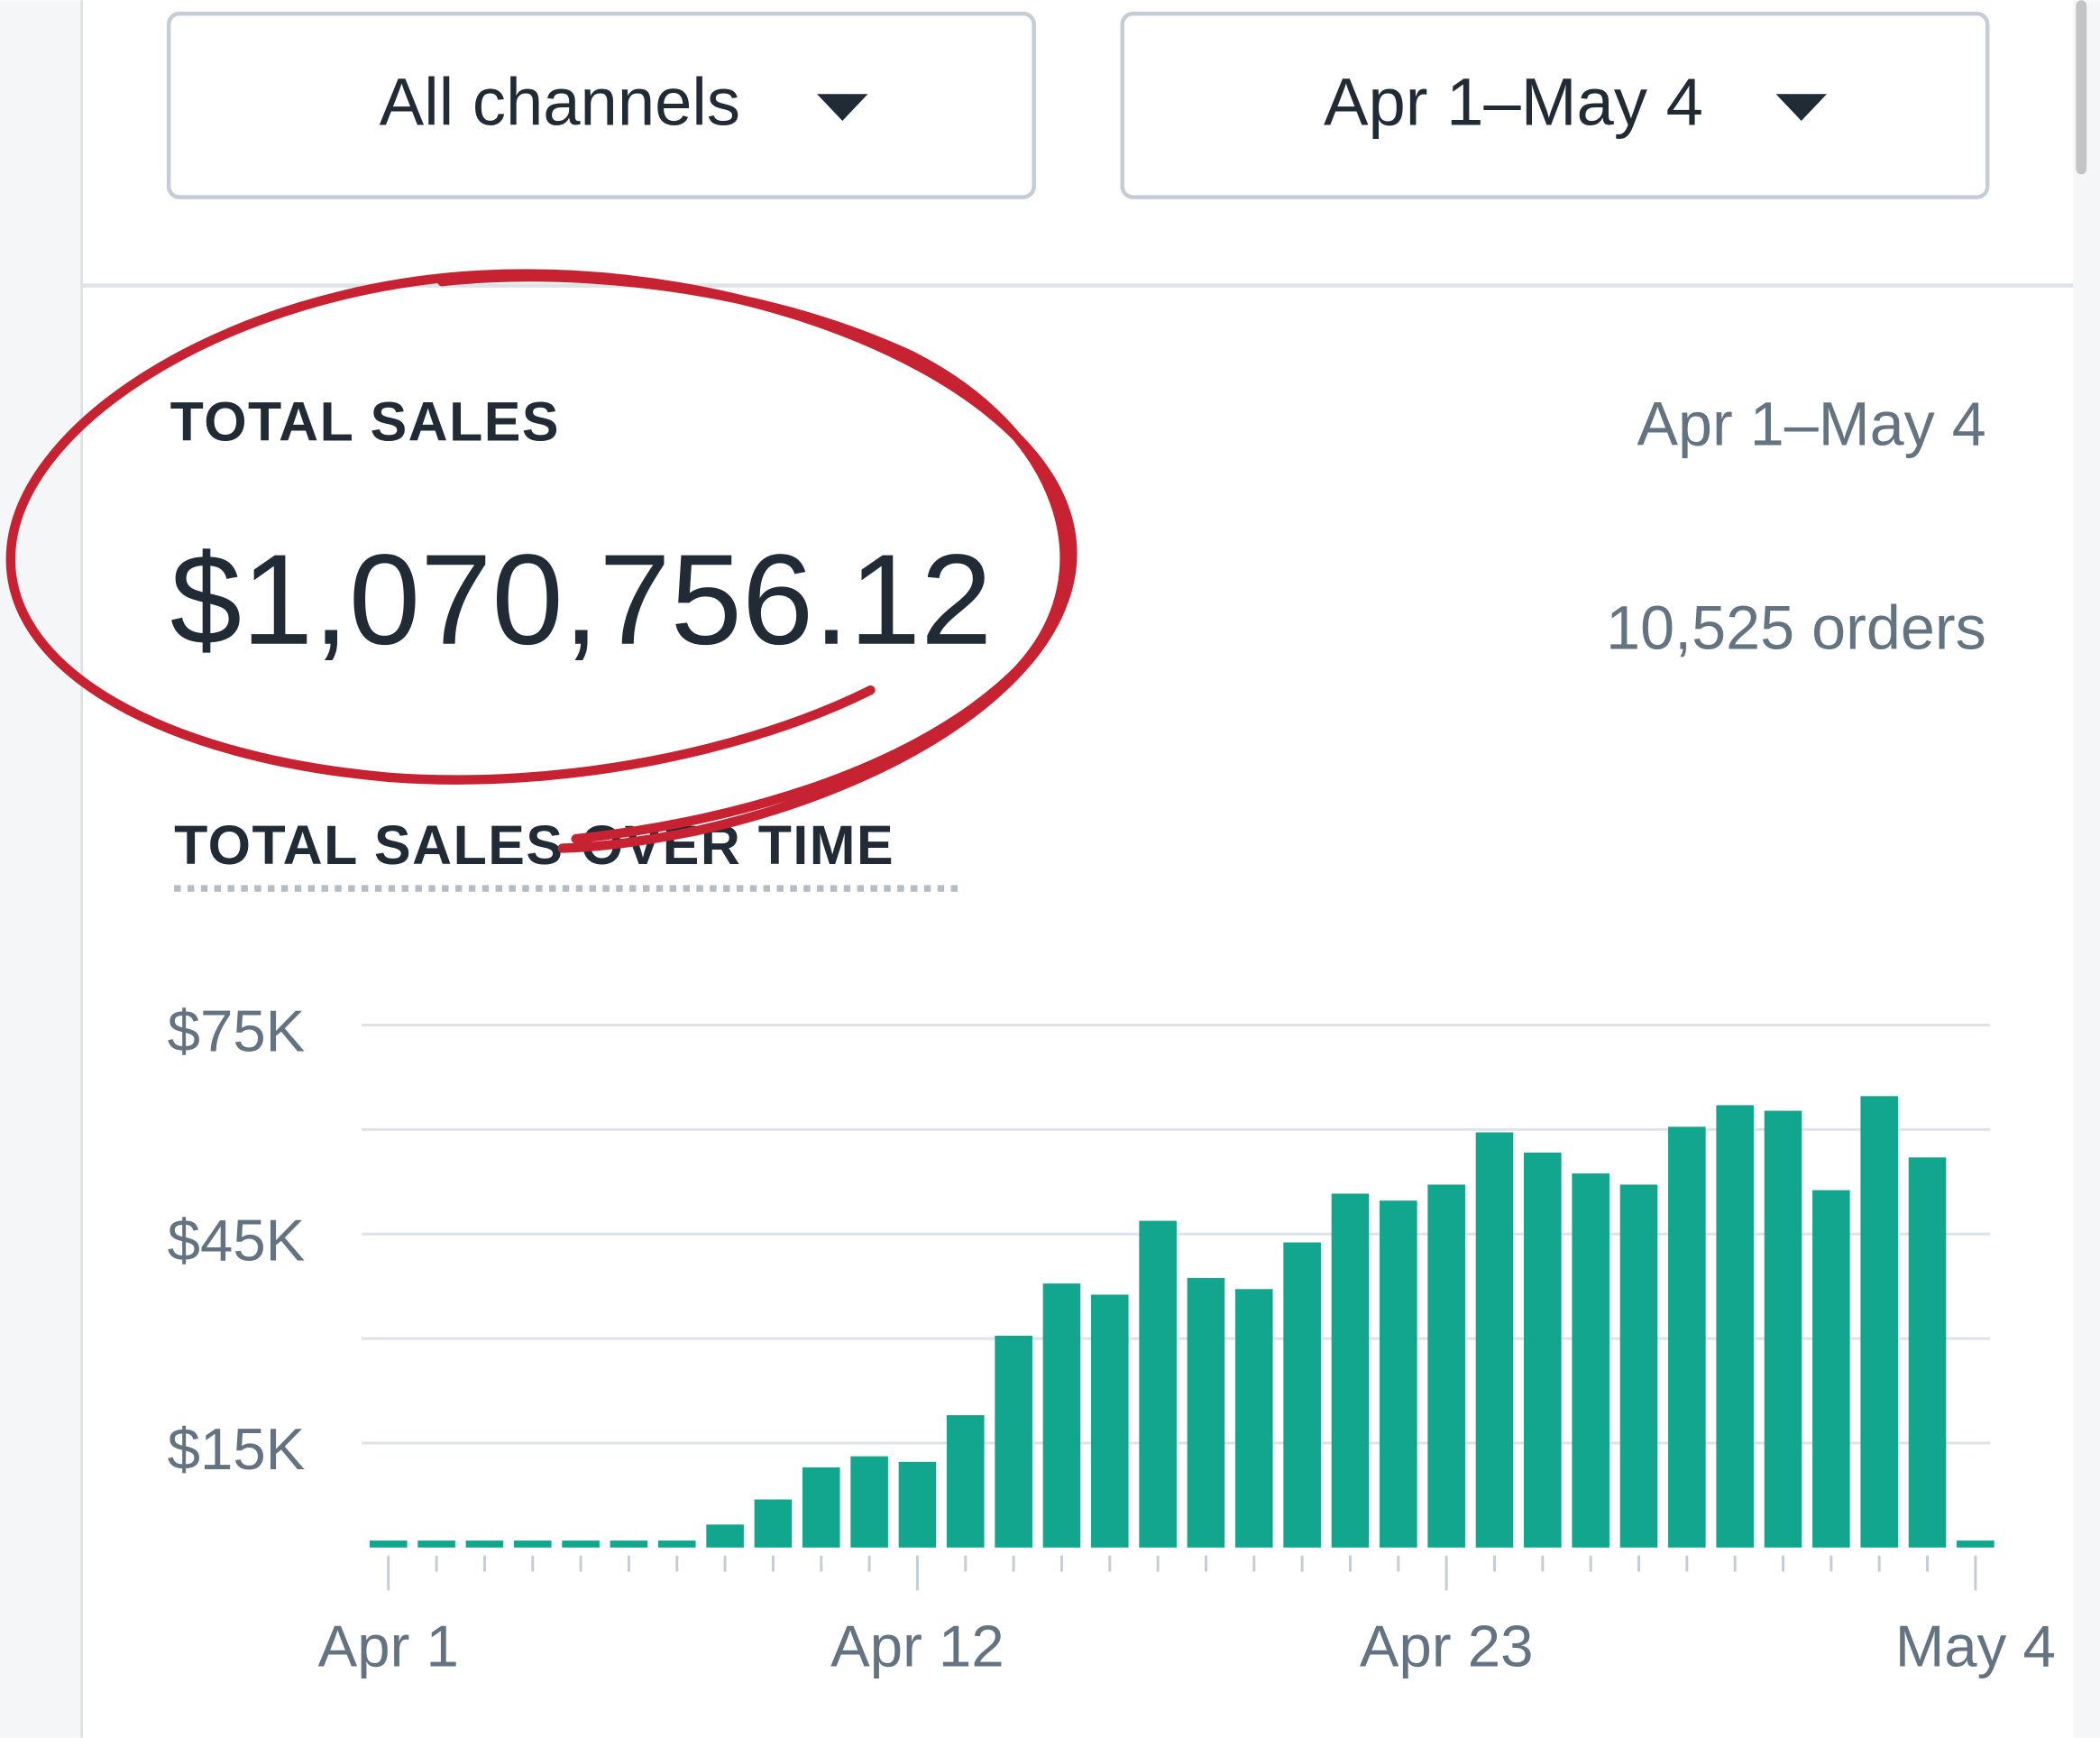 The height and width of the screenshot is (1738, 2100). What do you see at coordinates (1811, 425) in the screenshot?
I see `summary-period: Apr 1–May 4` at bounding box center [1811, 425].